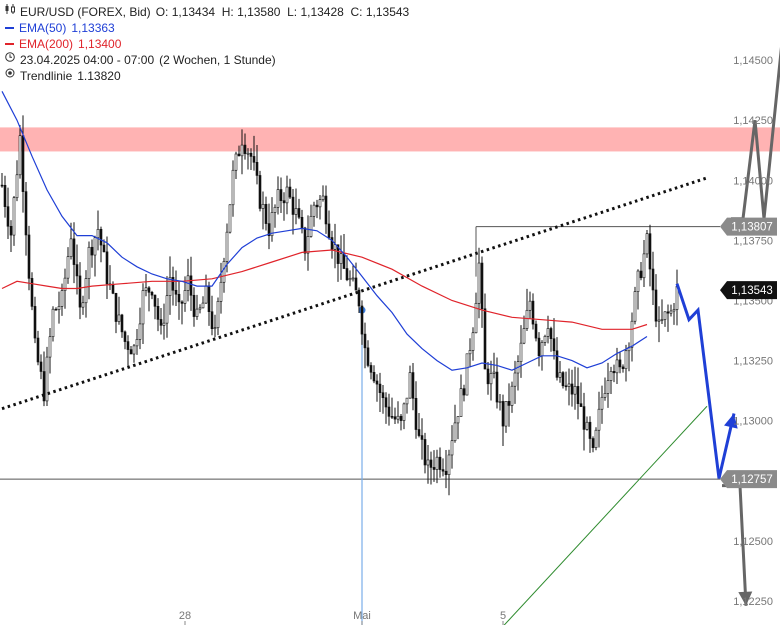  I want to click on price-badge-label: 1,13807, so click(752, 228).